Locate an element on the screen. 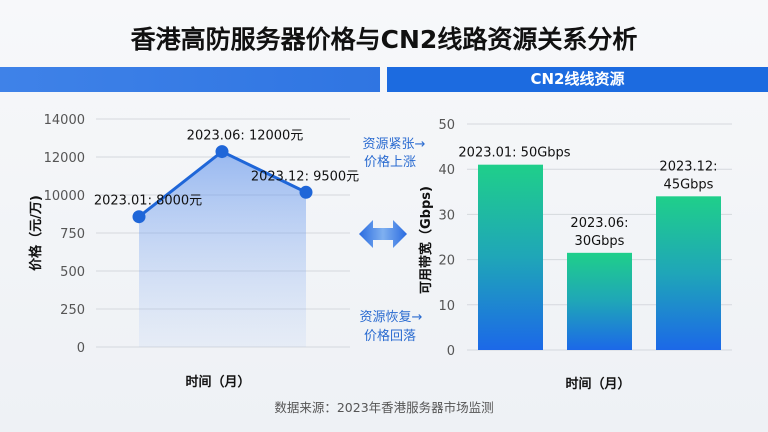 The width and height of the screenshot is (768, 432). page-title: 香港高防服务器价格与CN2线路资源关系分析 is located at coordinates (384, 39).